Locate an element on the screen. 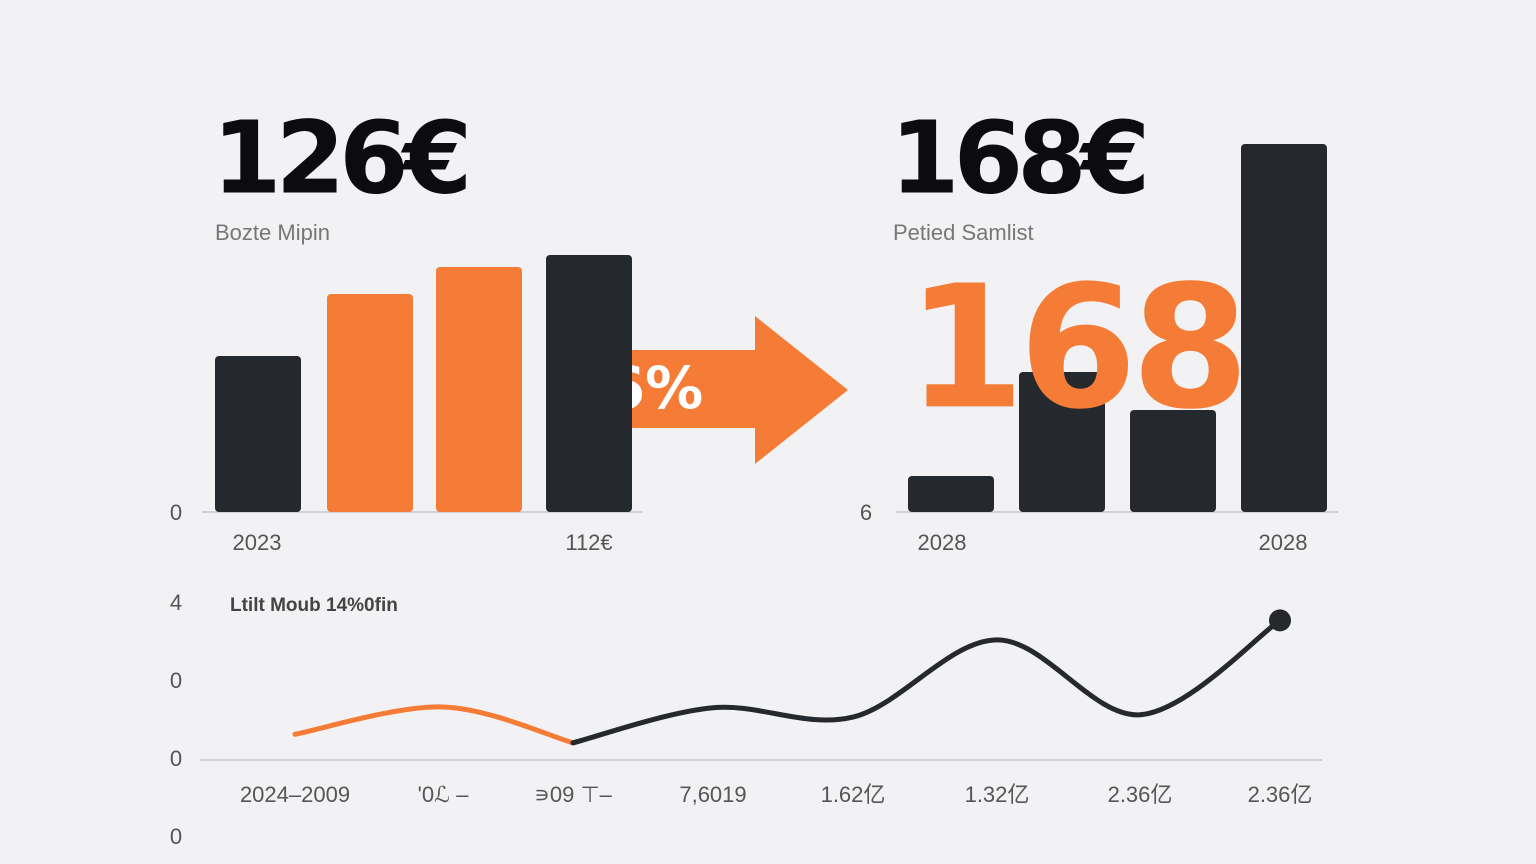 The height and width of the screenshot is (864, 1536). arrow is located at coordinates (713, 390).